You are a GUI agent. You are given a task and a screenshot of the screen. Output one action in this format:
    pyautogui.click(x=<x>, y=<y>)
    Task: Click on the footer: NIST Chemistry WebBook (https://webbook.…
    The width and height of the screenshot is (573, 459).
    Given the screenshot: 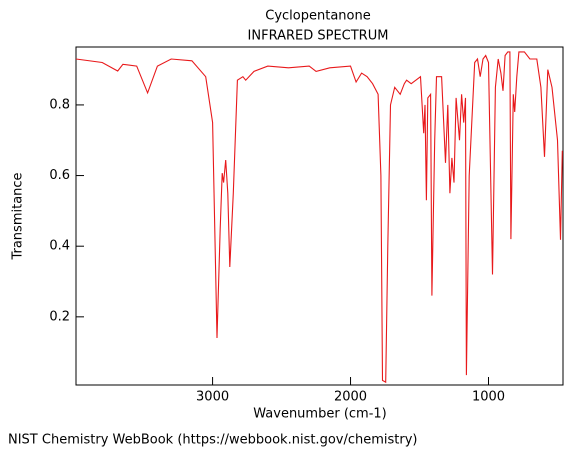 What is the action you would take?
    pyautogui.click(x=213, y=440)
    